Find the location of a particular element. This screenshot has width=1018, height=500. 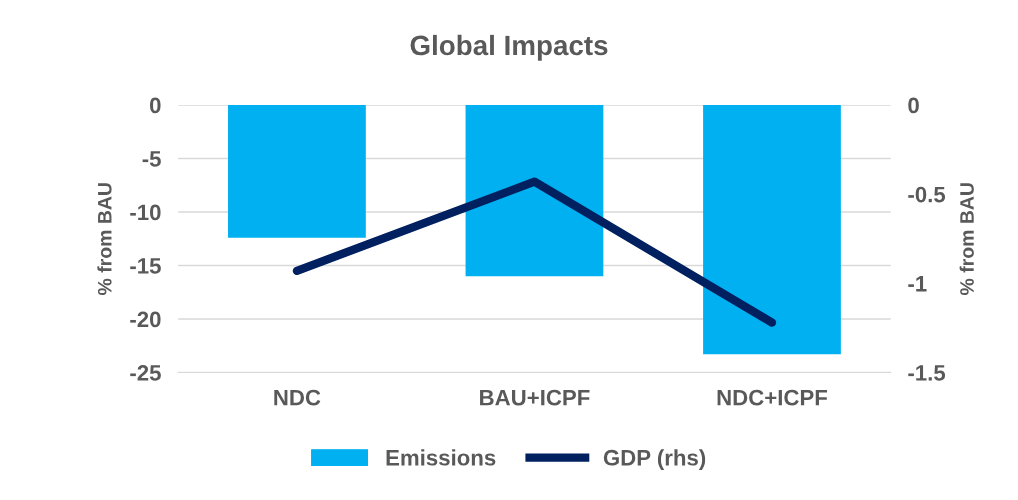

y2-tick-label: -1.5 is located at coordinates (927, 373).